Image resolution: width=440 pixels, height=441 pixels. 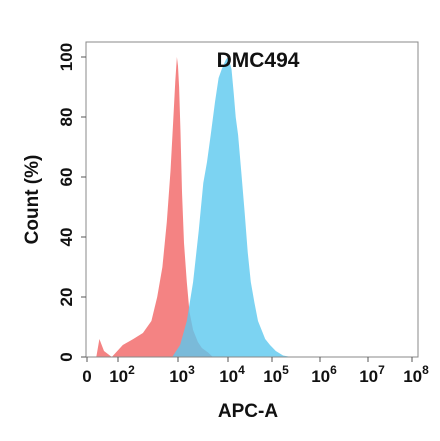 I want to click on x-tick-label: 10⁴, so click(x=232, y=374).